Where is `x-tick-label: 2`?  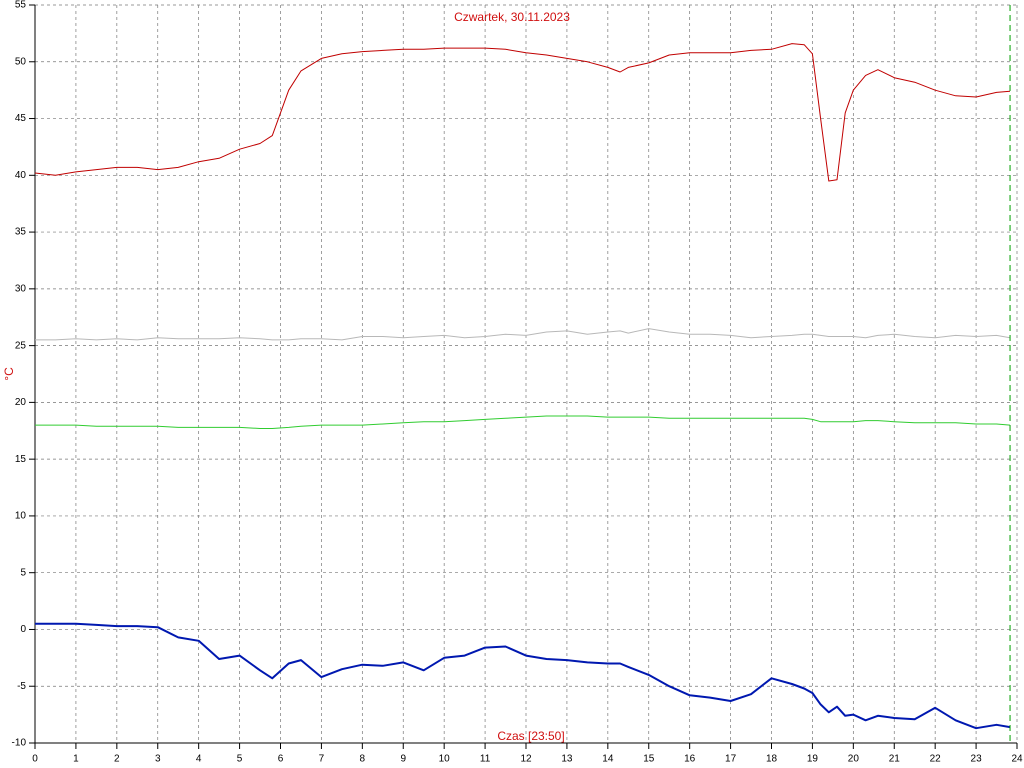
x-tick-label: 2 is located at coordinates (117, 759).